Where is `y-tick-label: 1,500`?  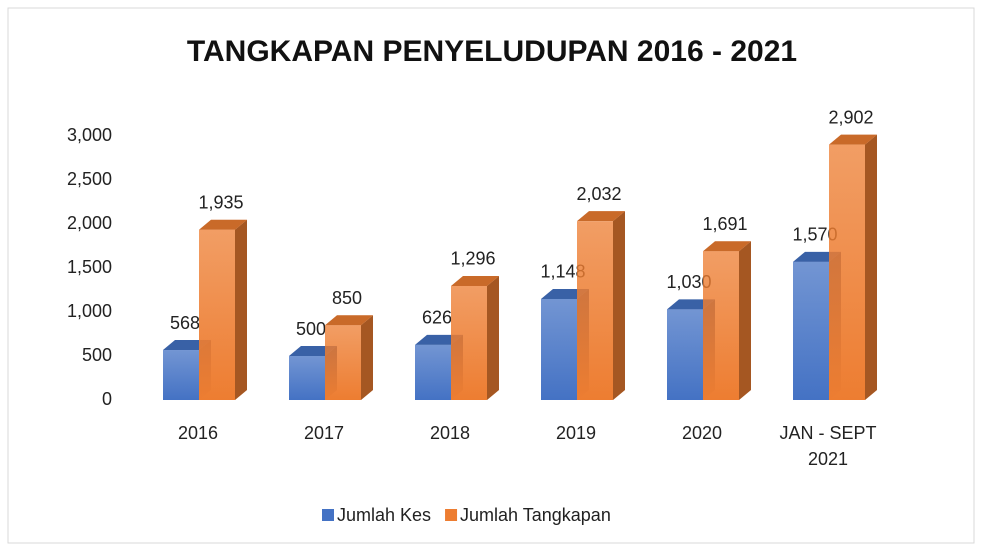 y-tick-label: 1,500 is located at coordinates (89, 267).